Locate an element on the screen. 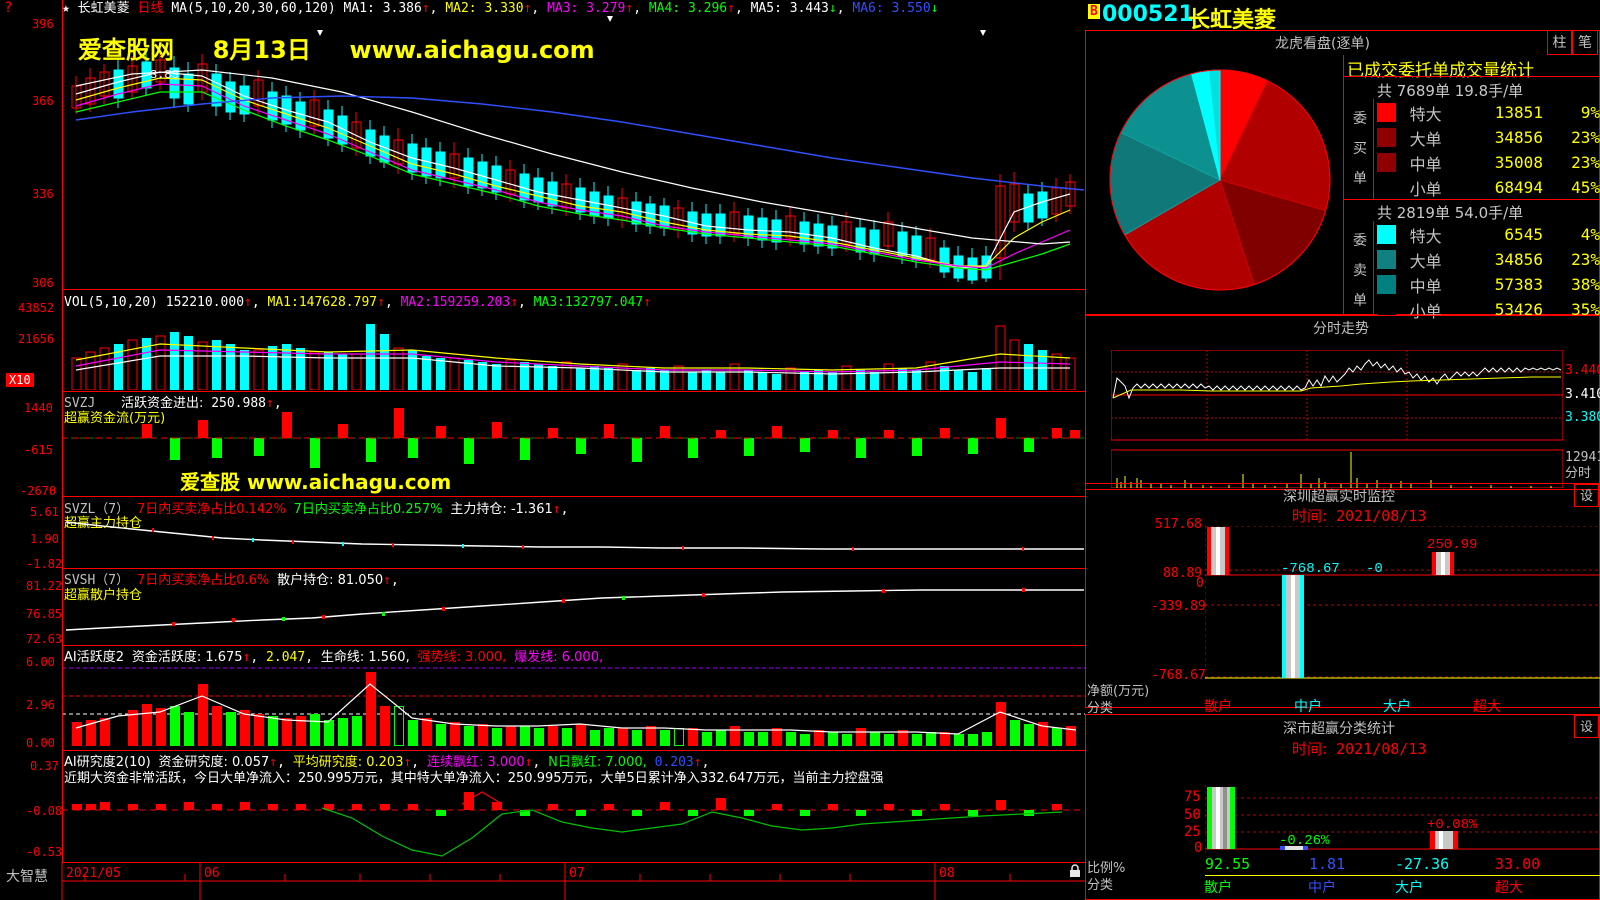 This screenshot has width=1600, height=900. ai-research-seg1: 资金研究度: 0.057 is located at coordinates (214, 762).